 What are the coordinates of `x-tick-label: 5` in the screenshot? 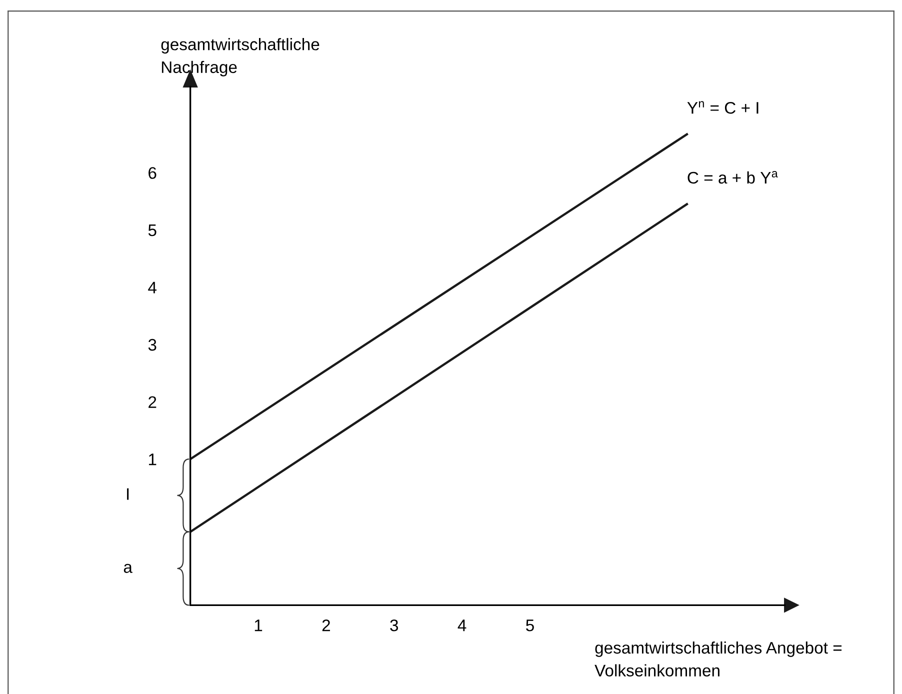 It's located at (530, 626).